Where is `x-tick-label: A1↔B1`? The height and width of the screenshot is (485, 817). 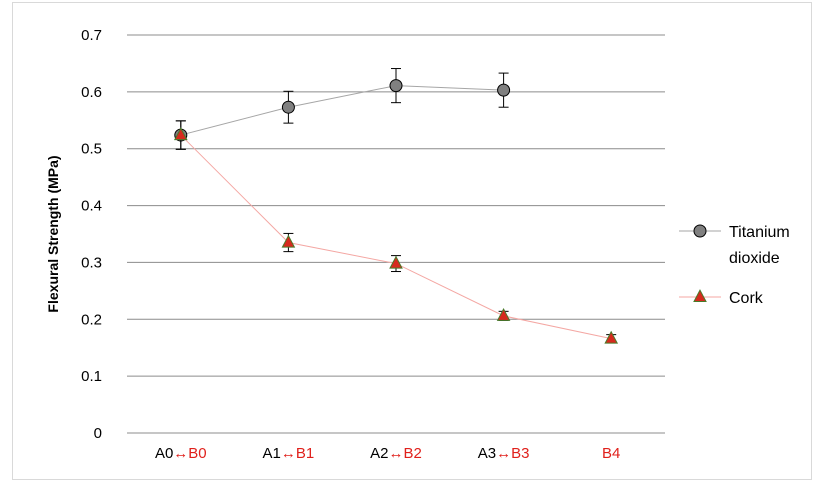
x-tick-label: A1↔B1 is located at coordinates (289, 453).